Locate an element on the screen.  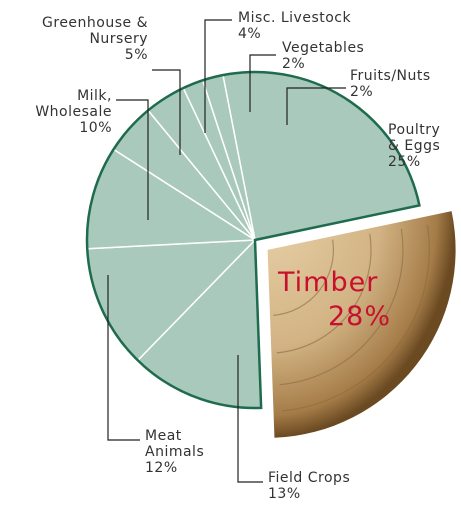
highlight-label: Timber is located at coordinates (328, 282).